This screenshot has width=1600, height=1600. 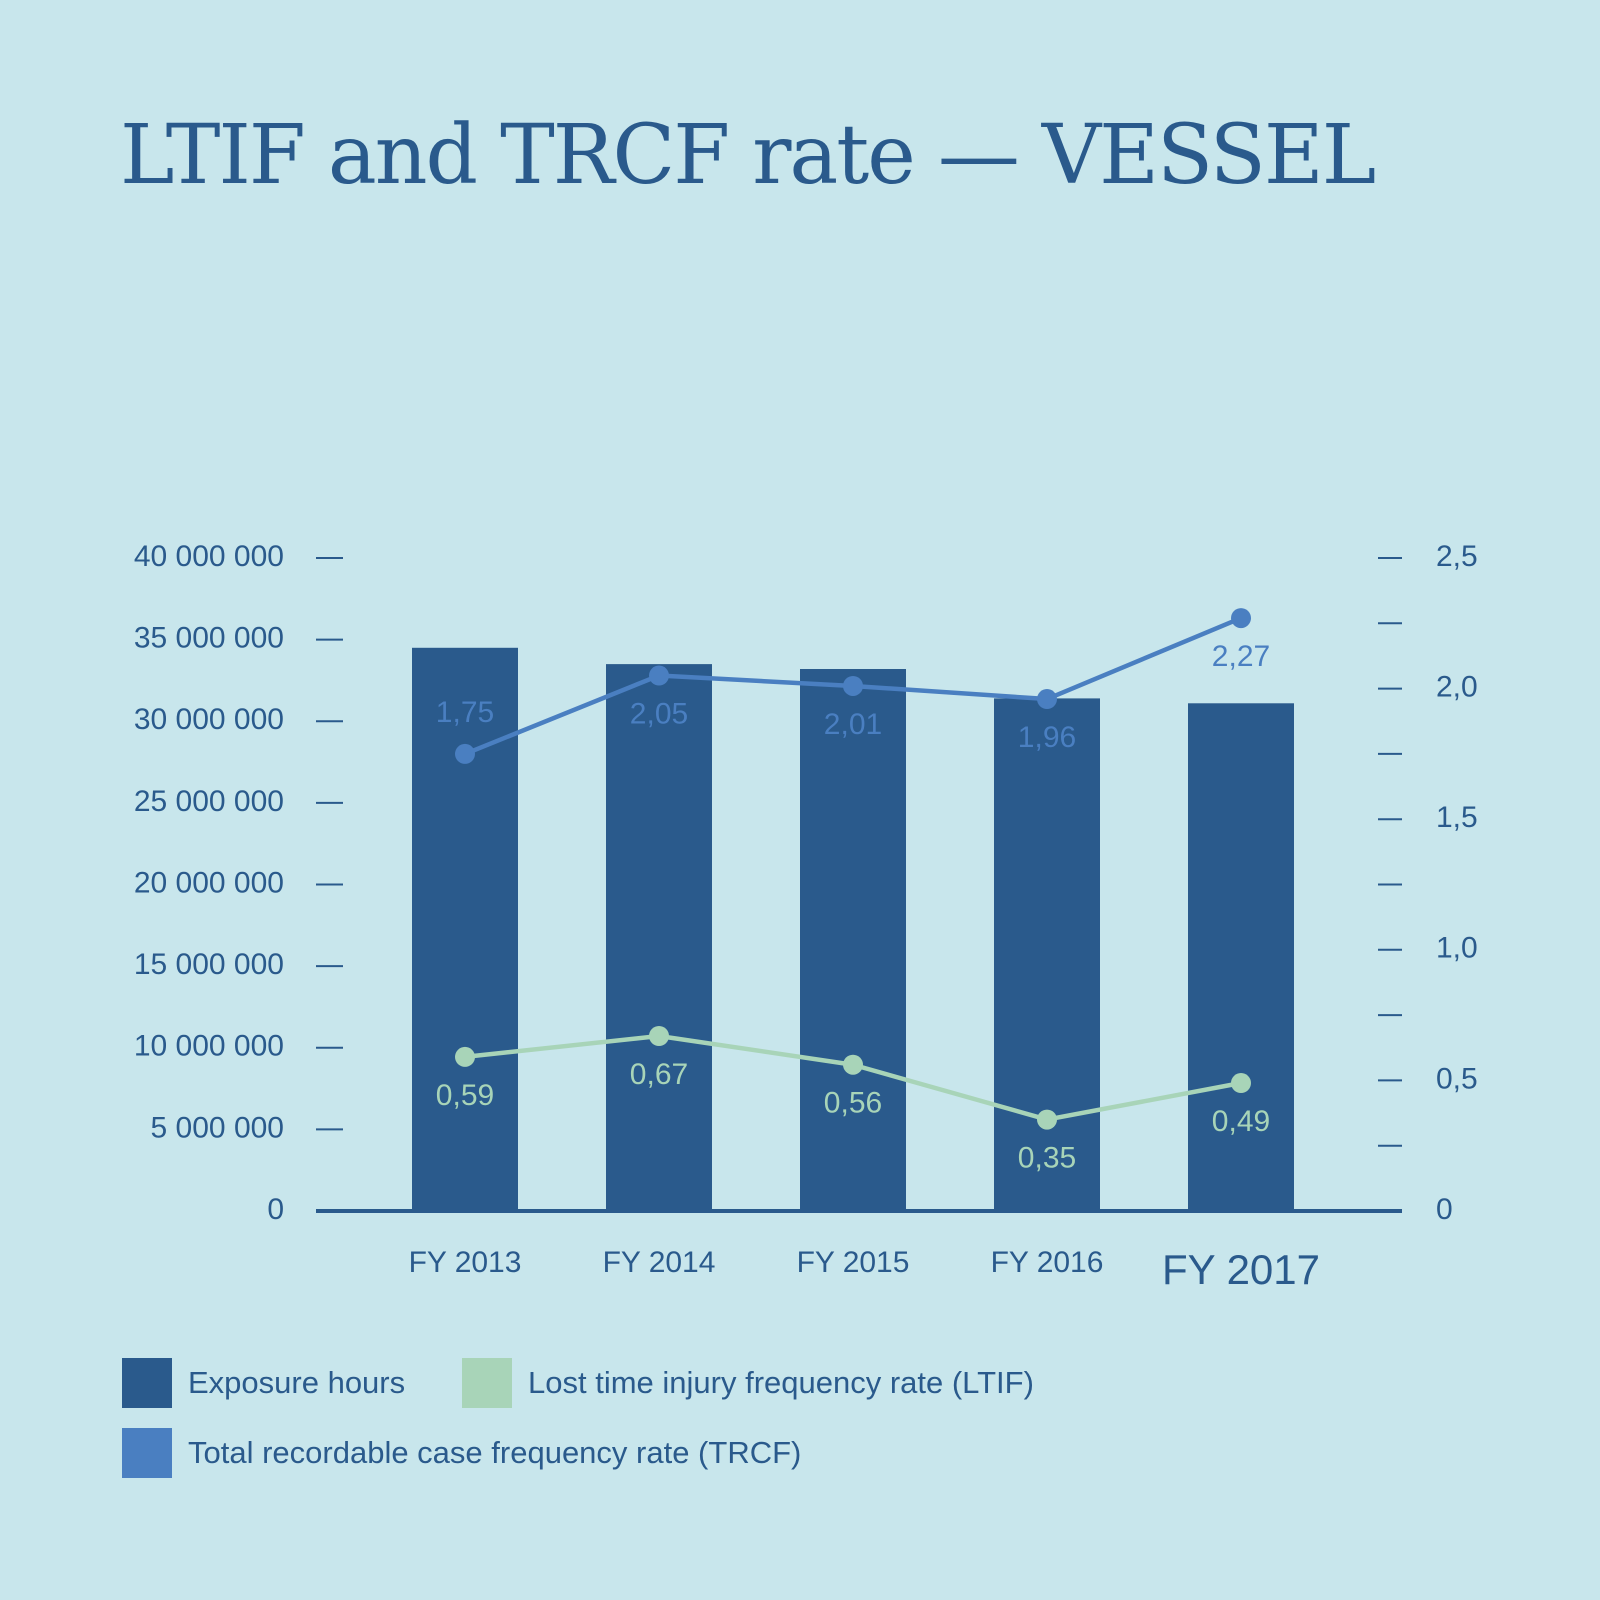 I want to click on data-label-ltif: 0,49, so click(x=1241, y=1121).